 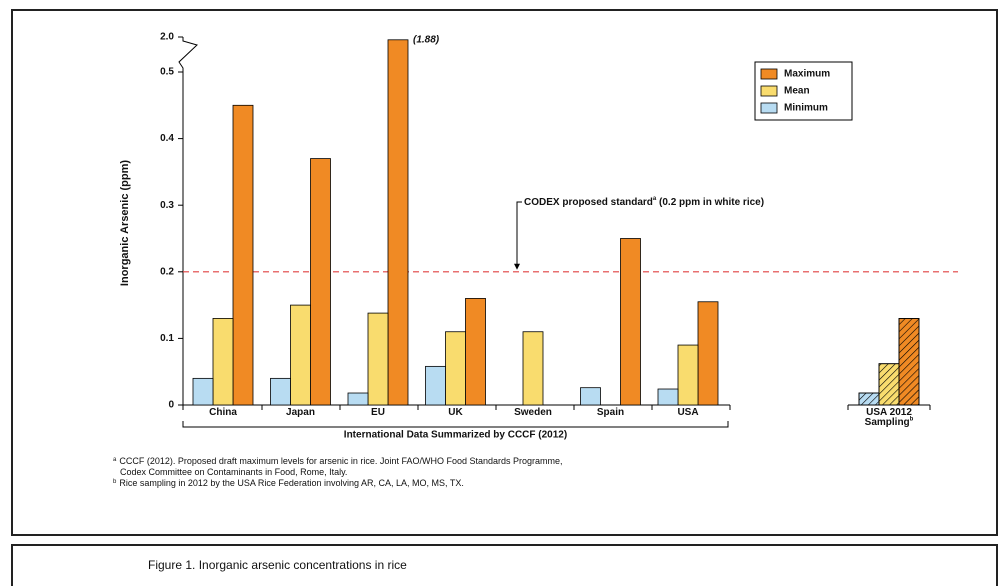 I want to click on x-tick-label: EU, so click(x=378, y=413).